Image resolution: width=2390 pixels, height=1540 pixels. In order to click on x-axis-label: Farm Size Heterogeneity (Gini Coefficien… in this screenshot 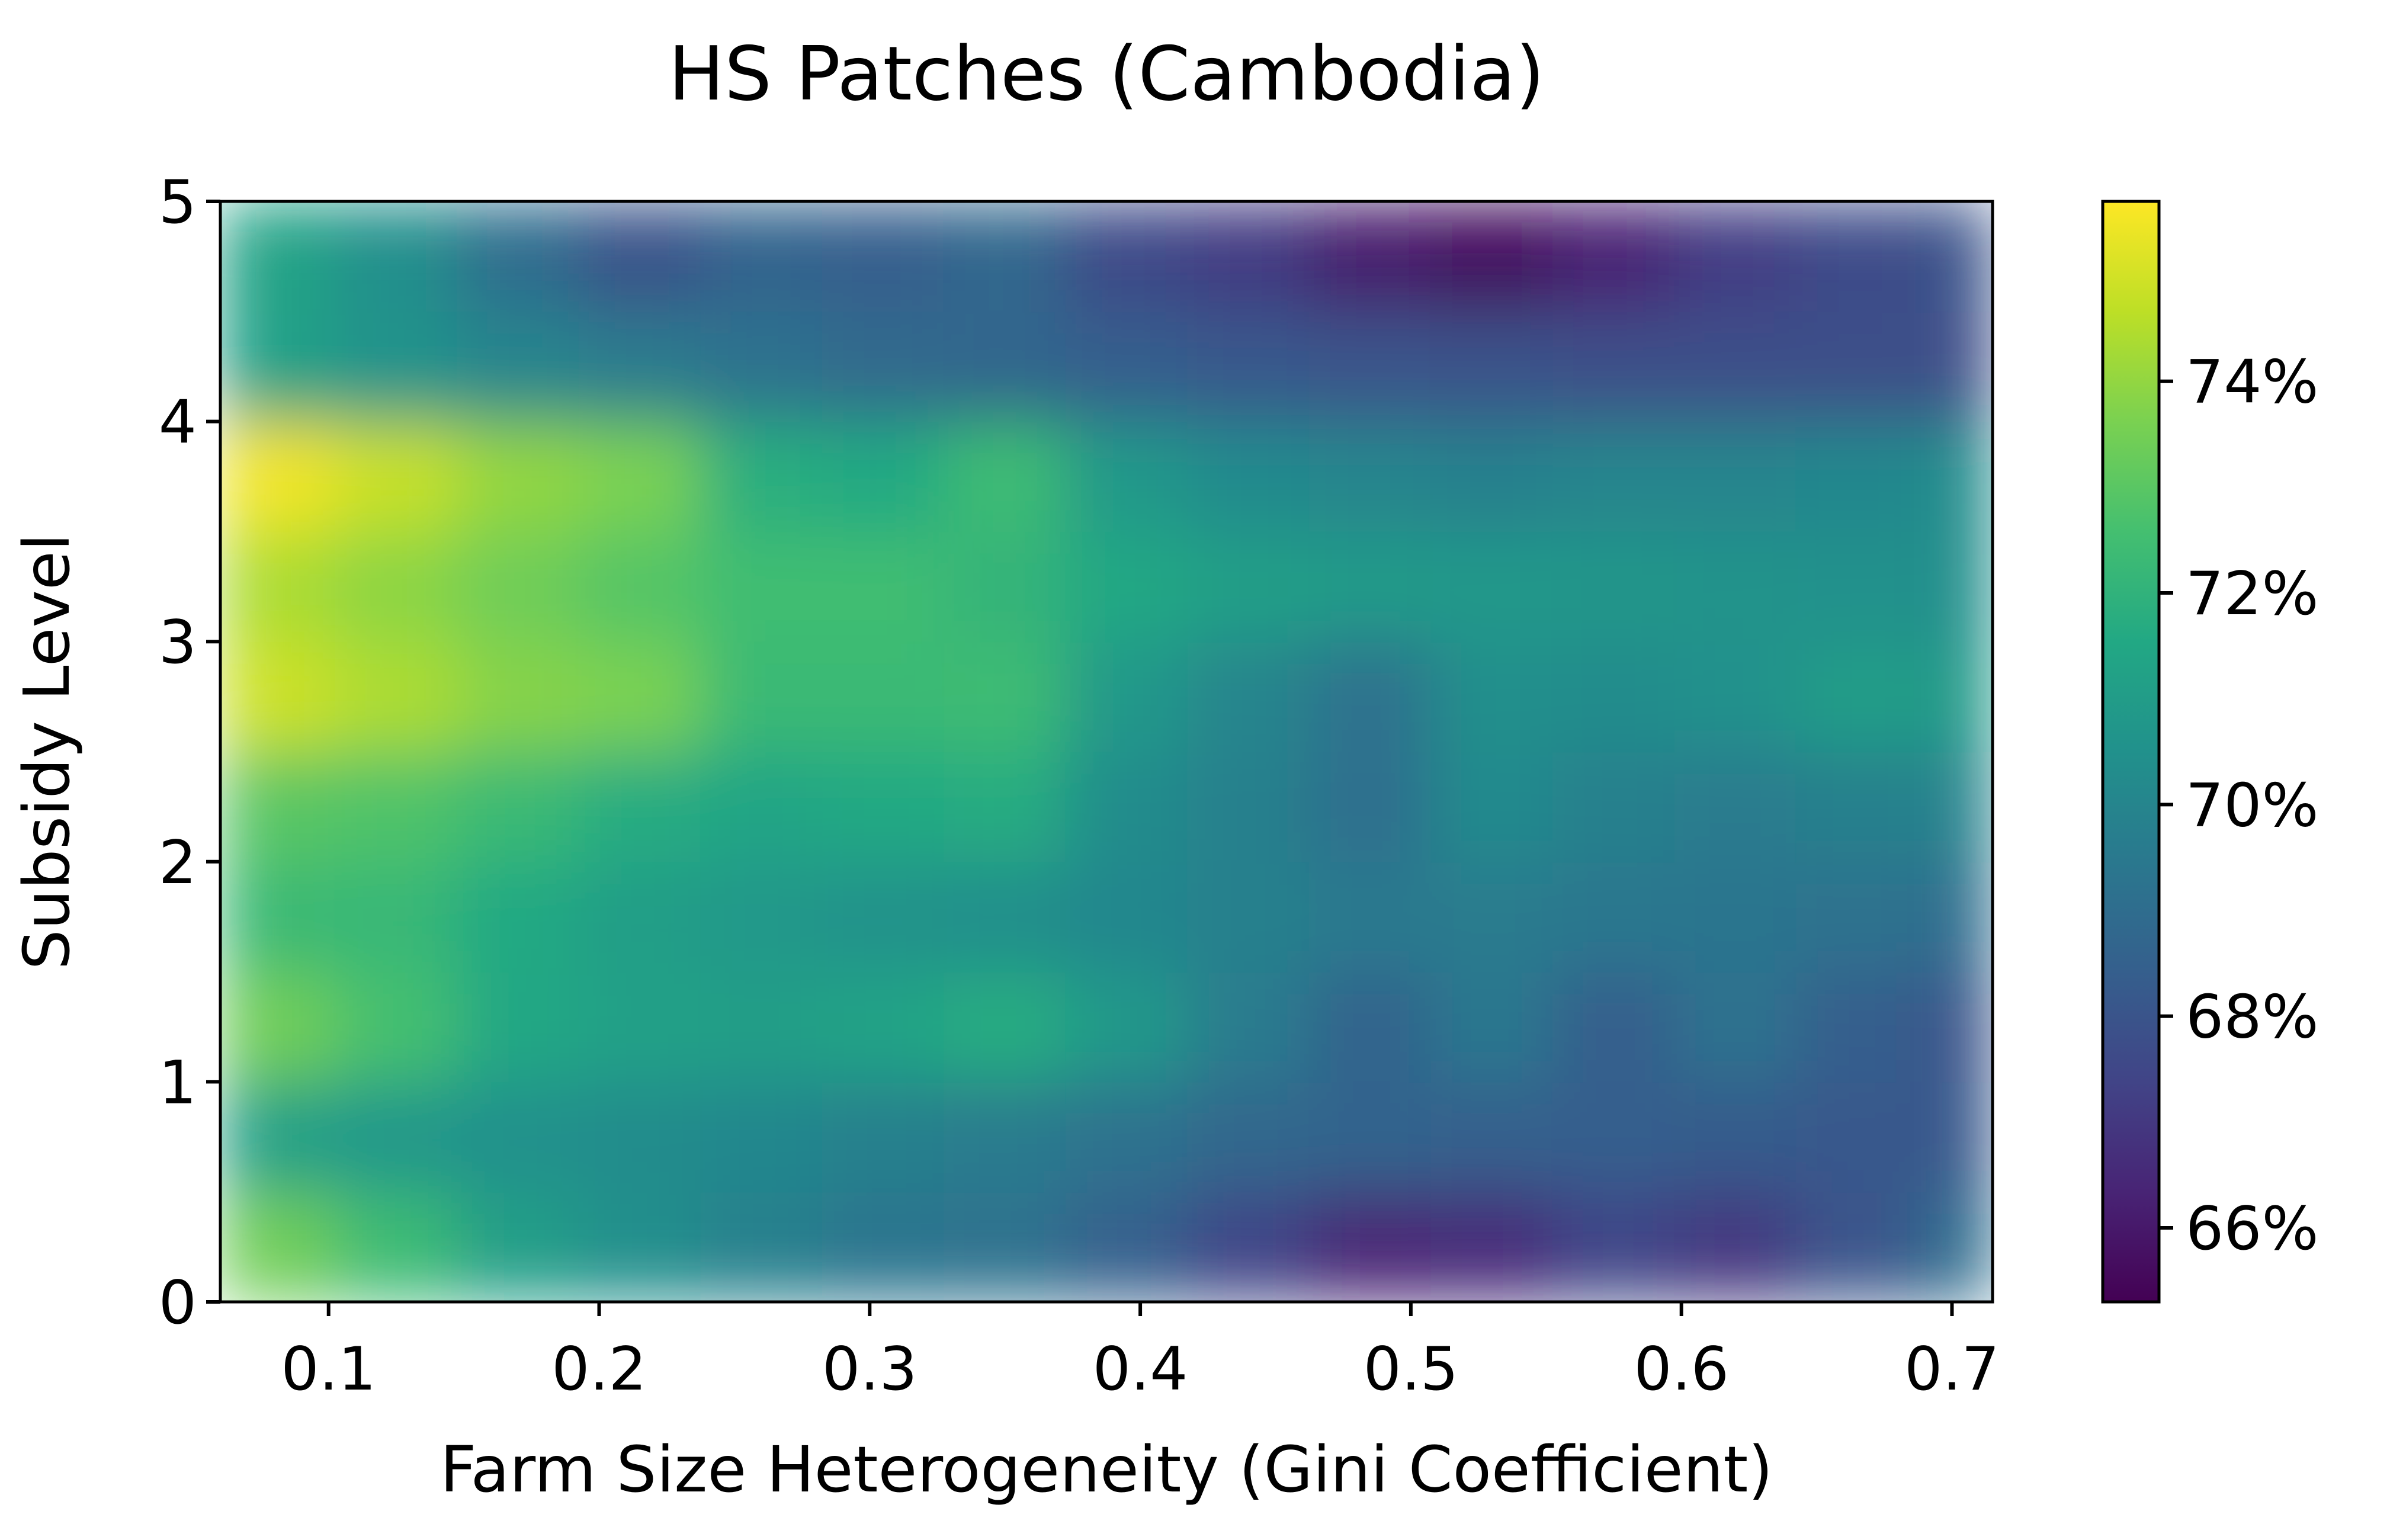, I will do `click(1106, 1470)`.